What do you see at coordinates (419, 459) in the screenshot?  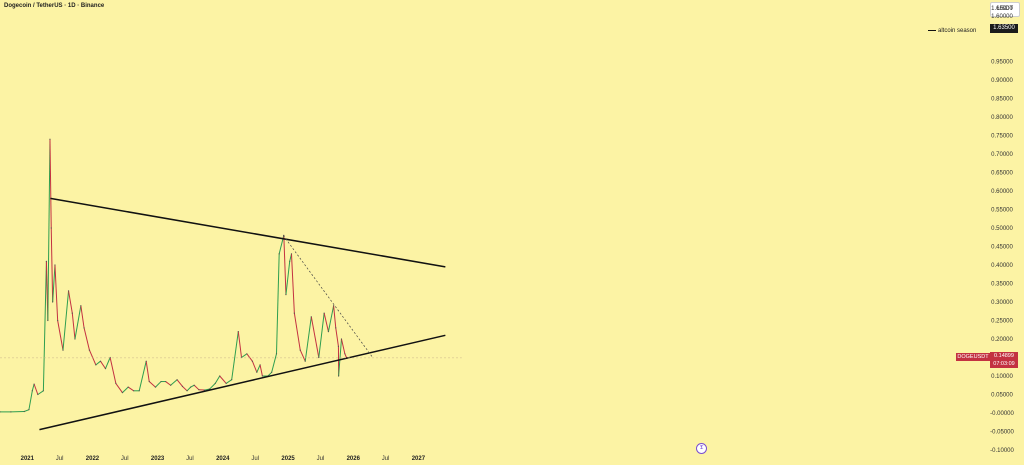 I see `x-tick-label: 2027` at bounding box center [419, 459].